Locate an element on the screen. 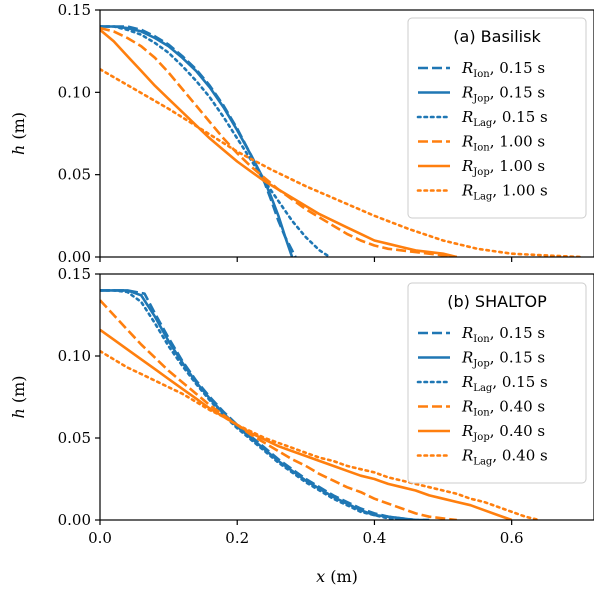 This screenshot has height=595, width=594. legend-entry: RLag, 1.00 s is located at coordinates (504, 192).